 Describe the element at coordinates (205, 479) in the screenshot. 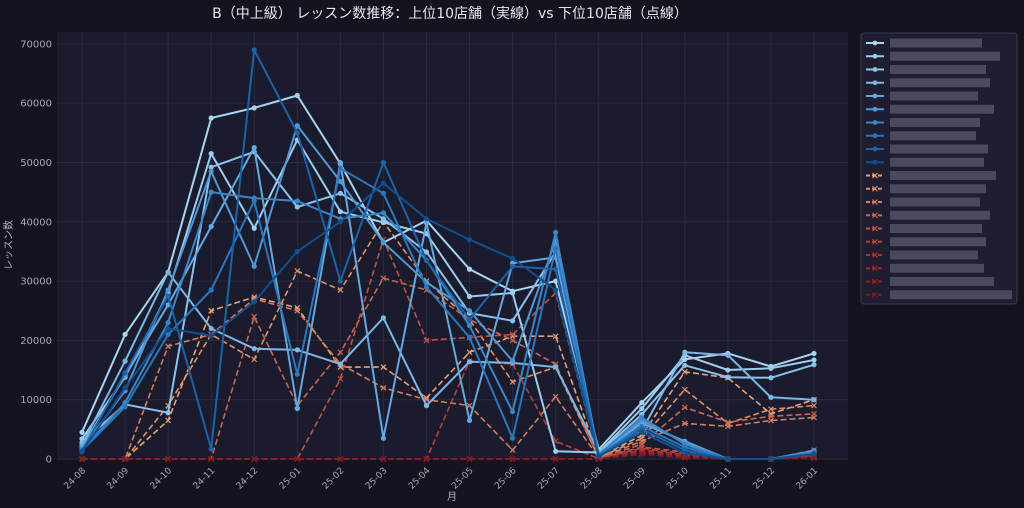

I see `x-tick-label: 24-11` at that location.